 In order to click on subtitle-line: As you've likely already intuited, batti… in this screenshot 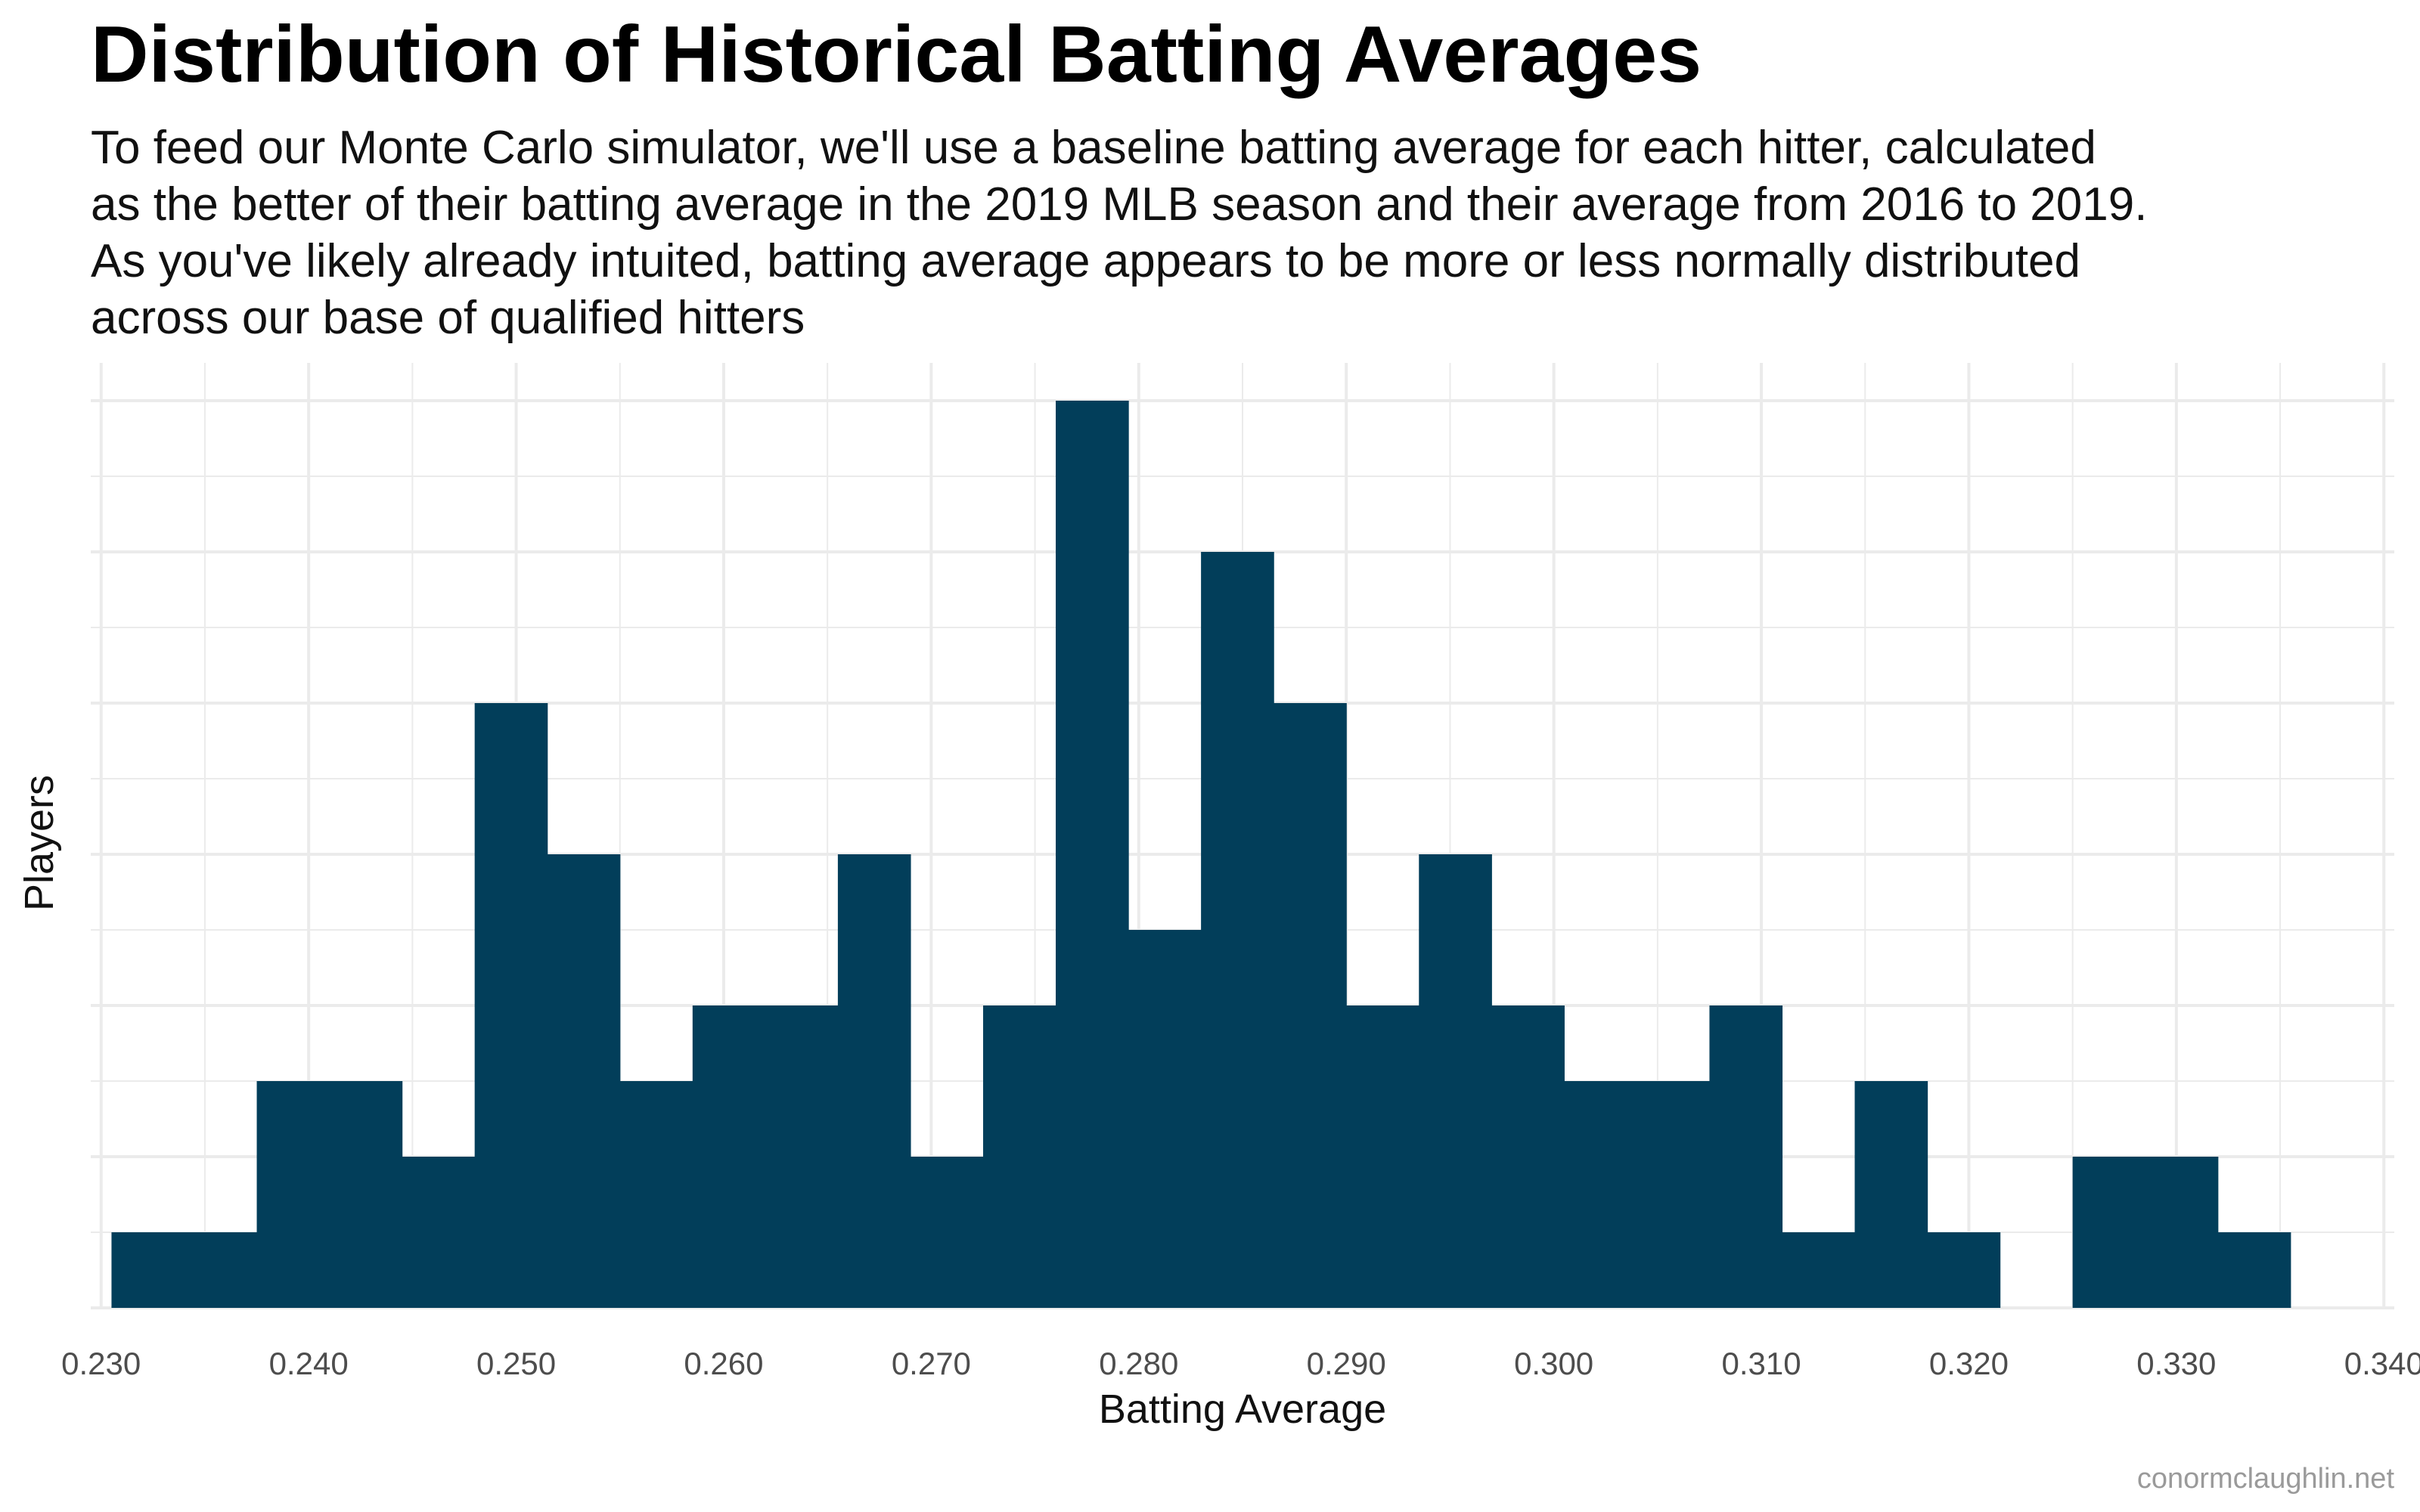, I will do `click(1086, 261)`.